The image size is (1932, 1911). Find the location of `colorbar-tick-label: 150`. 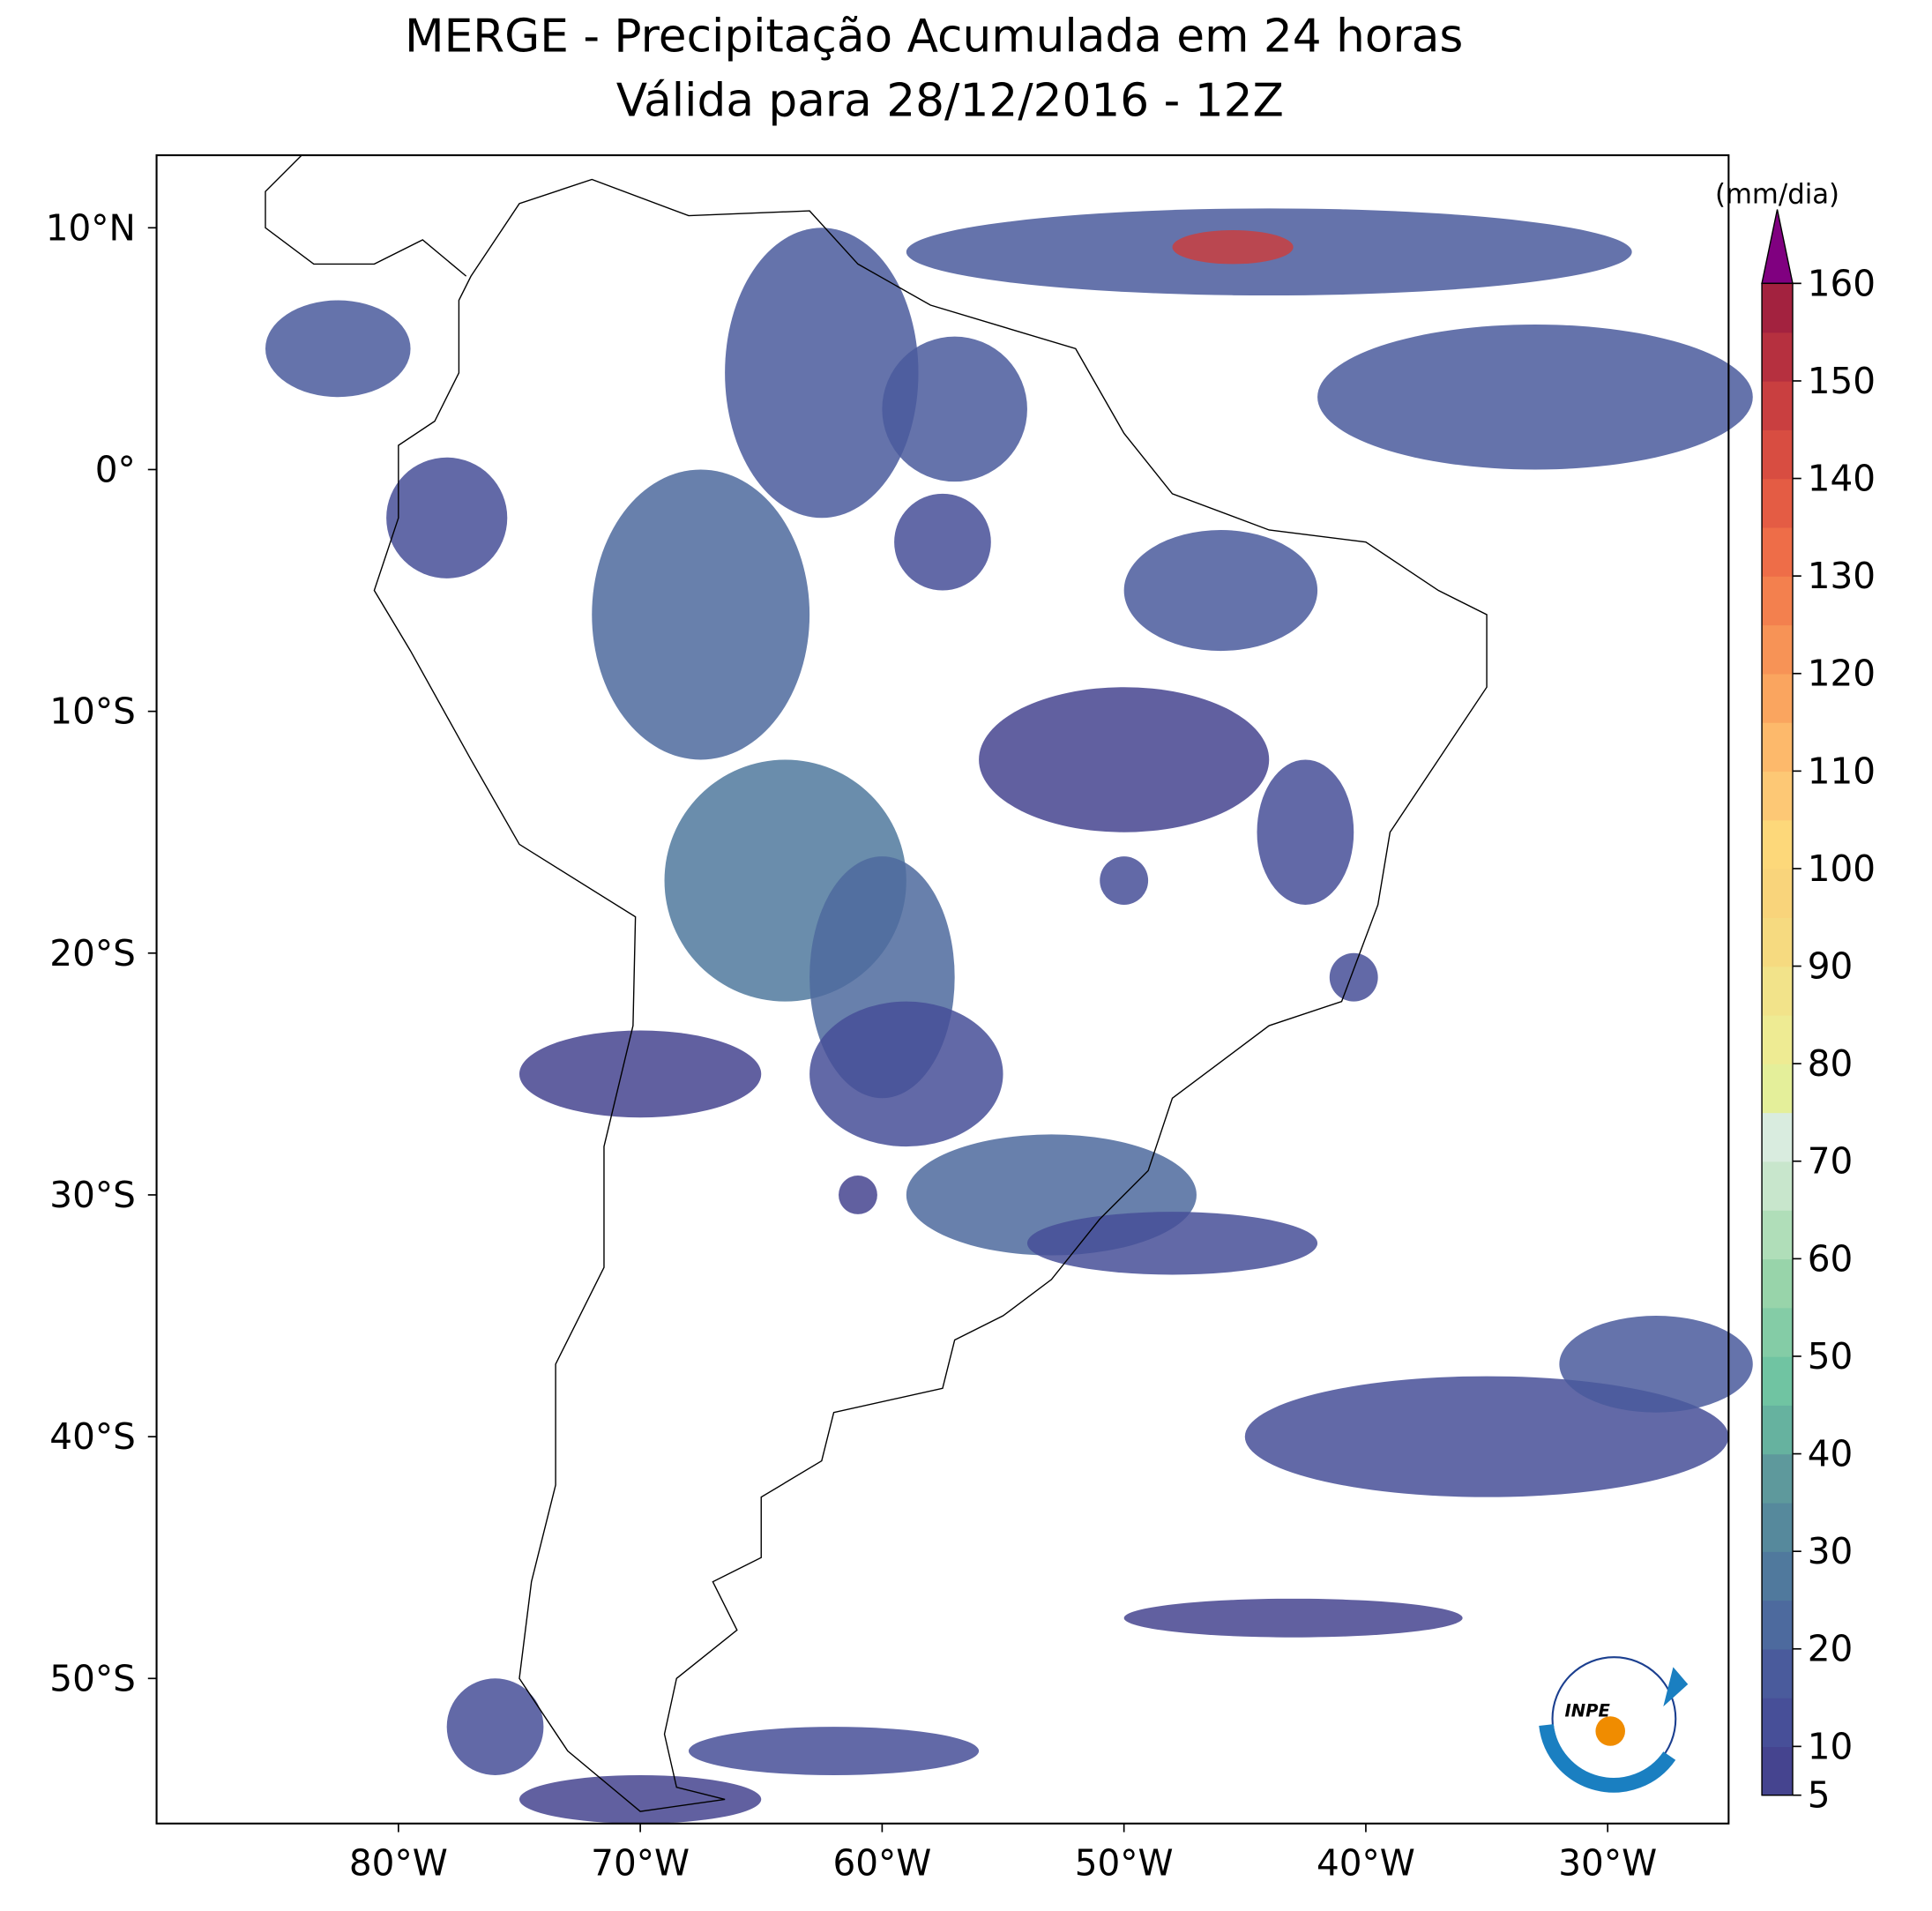

colorbar-tick-label: 150 is located at coordinates (1842, 381).